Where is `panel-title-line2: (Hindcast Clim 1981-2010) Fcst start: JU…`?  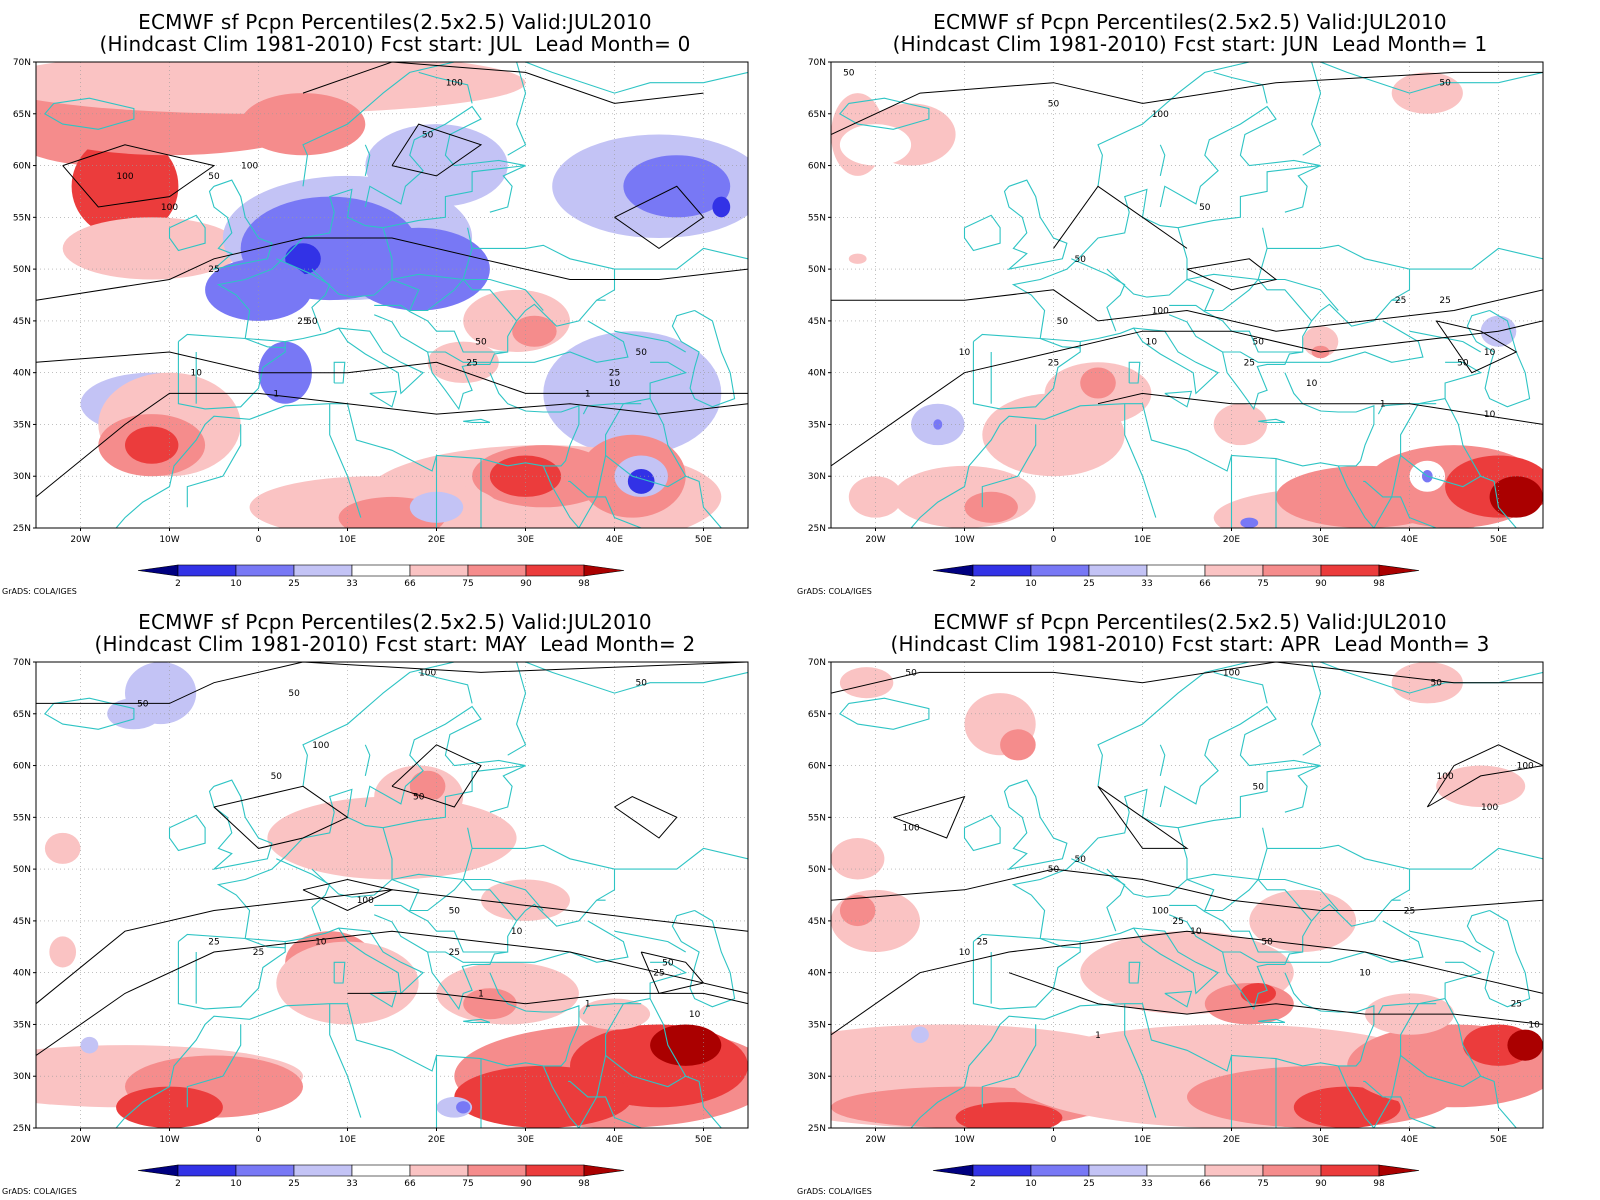 panel-title-line2: (Hindcast Clim 1981-2010) Fcst start: JU… is located at coordinates (1190, 44).